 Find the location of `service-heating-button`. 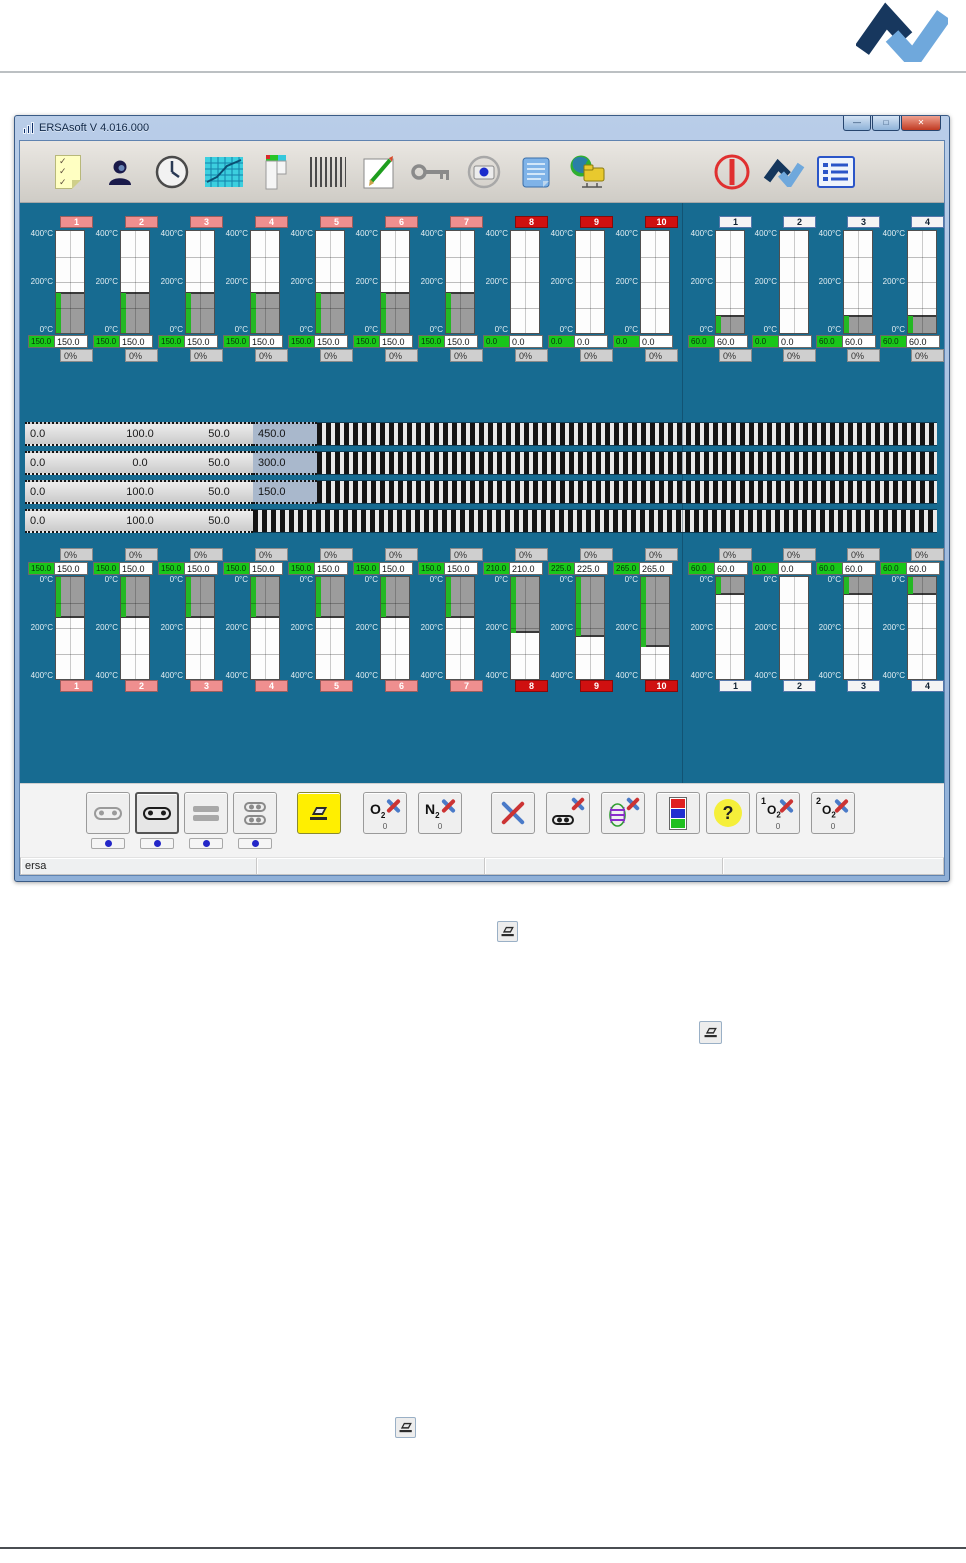

service-heating-button is located at coordinates (623, 813).